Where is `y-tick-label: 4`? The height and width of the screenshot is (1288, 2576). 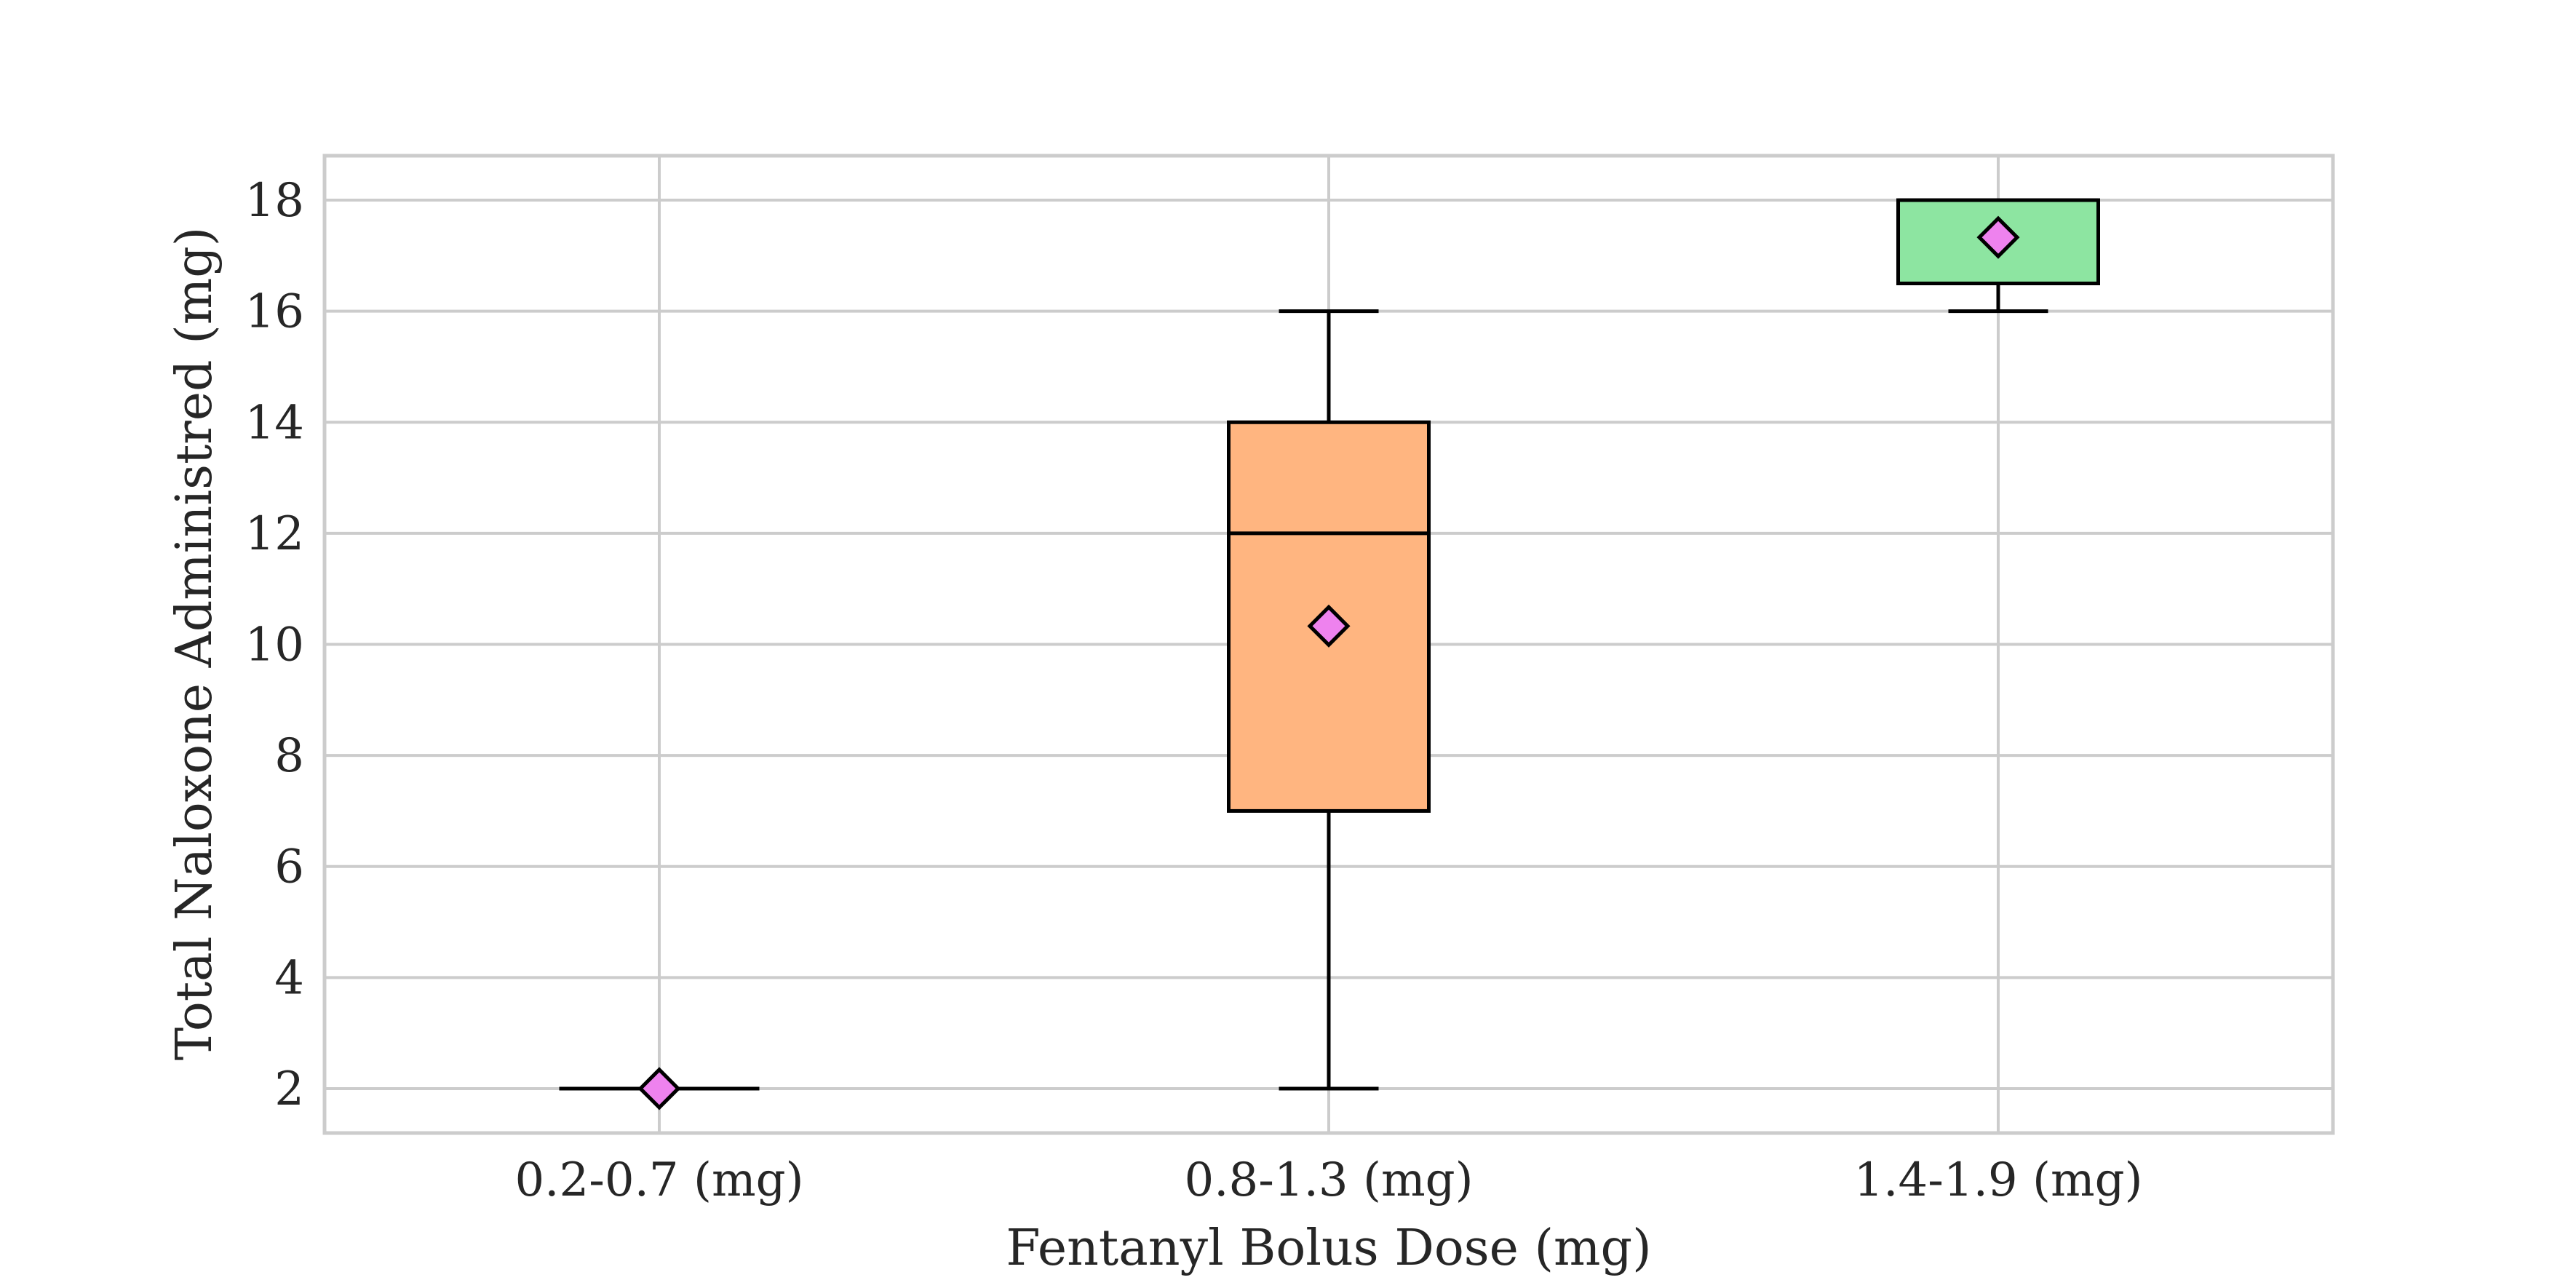
y-tick-label: 4 is located at coordinates (289, 978).